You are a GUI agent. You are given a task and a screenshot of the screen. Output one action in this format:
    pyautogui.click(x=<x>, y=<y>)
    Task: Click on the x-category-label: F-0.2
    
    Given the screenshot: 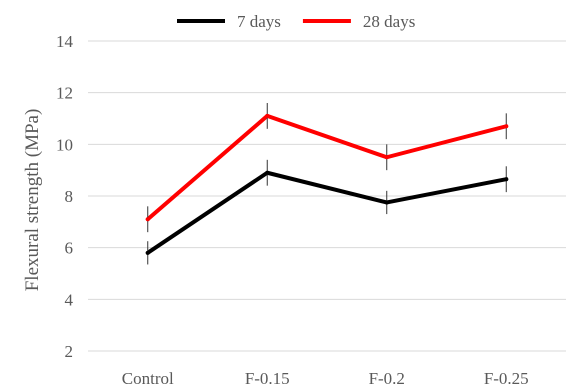 What is the action you would take?
    pyautogui.click(x=387, y=378)
    